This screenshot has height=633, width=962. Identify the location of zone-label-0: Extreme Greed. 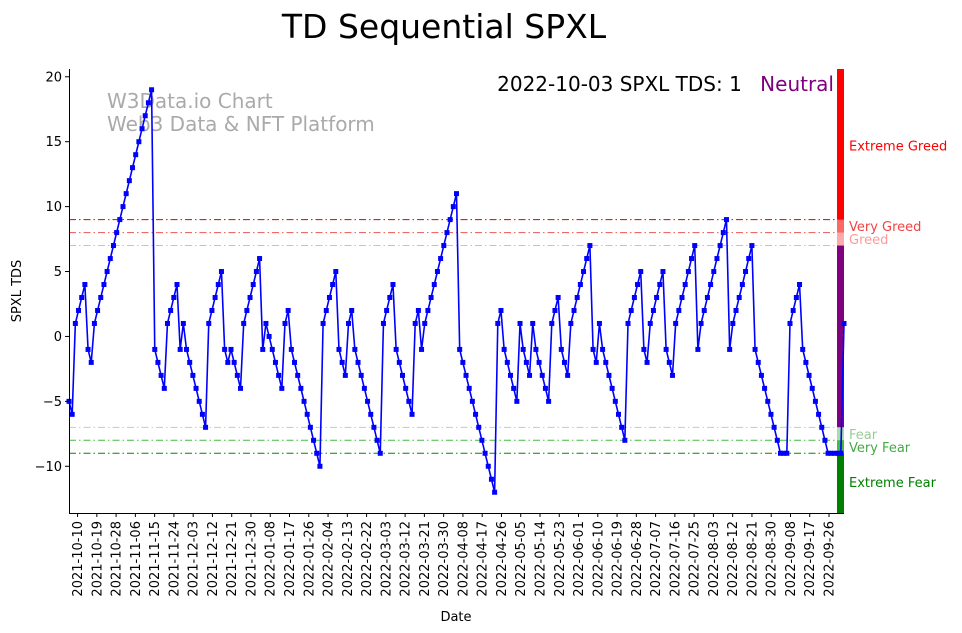
(898, 147).